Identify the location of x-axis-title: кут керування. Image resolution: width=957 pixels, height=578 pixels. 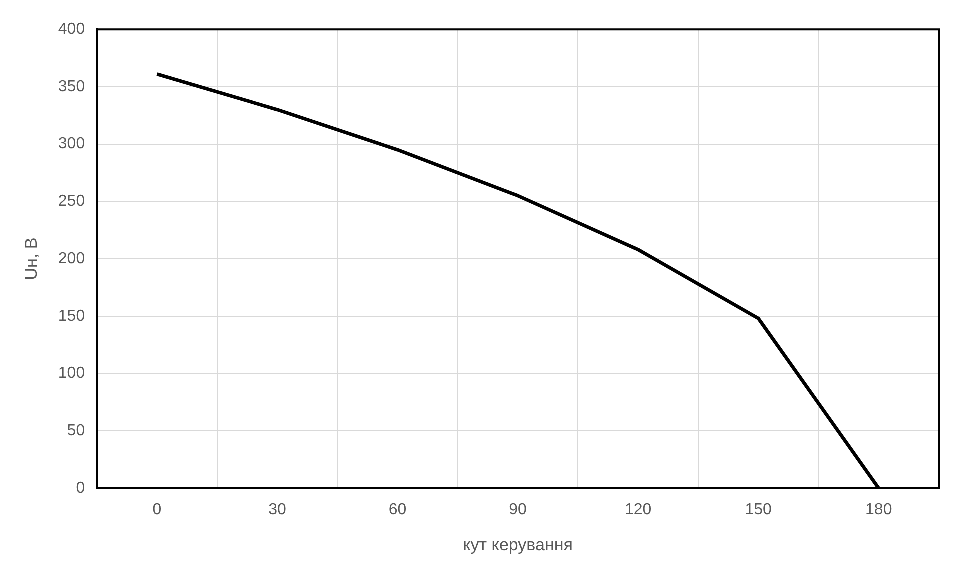
(518, 544).